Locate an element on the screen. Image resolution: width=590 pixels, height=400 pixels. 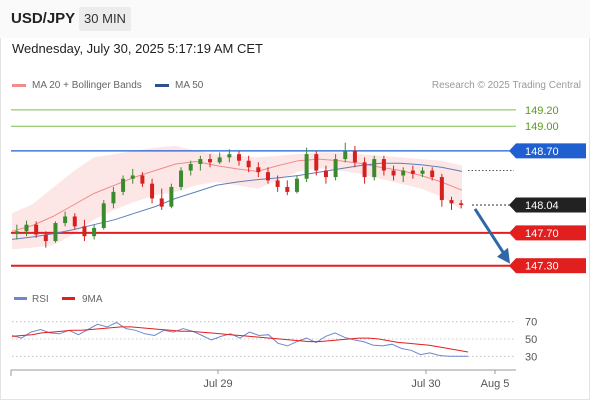
level-label-148-70: 148.70 is located at coordinates (542, 152).